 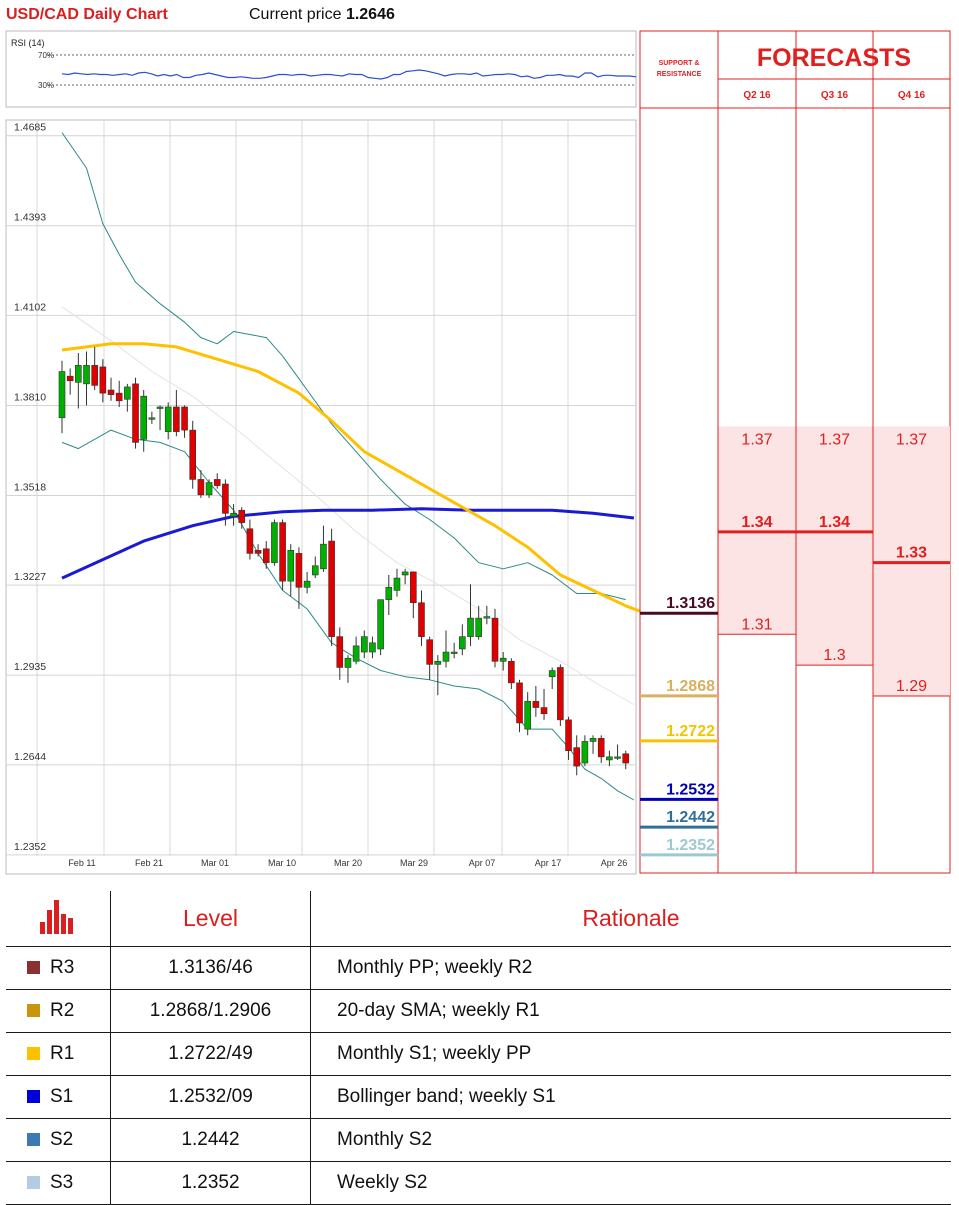 What do you see at coordinates (630, 1140) in the screenshot?
I see `level-rationale: Monthly S2` at bounding box center [630, 1140].